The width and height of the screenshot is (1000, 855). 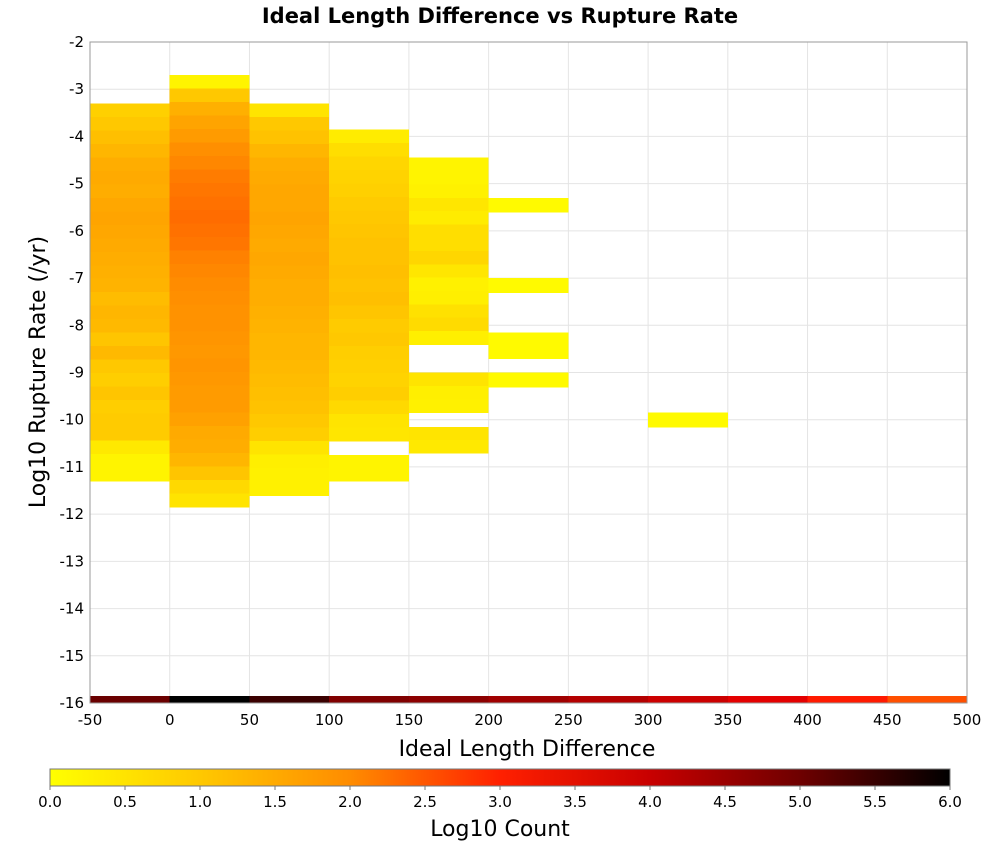 What do you see at coordinates (527, 749) in the screenshot?
I see `x-axis-label: Ideal Length Difference` at bounding box center [527, 749].